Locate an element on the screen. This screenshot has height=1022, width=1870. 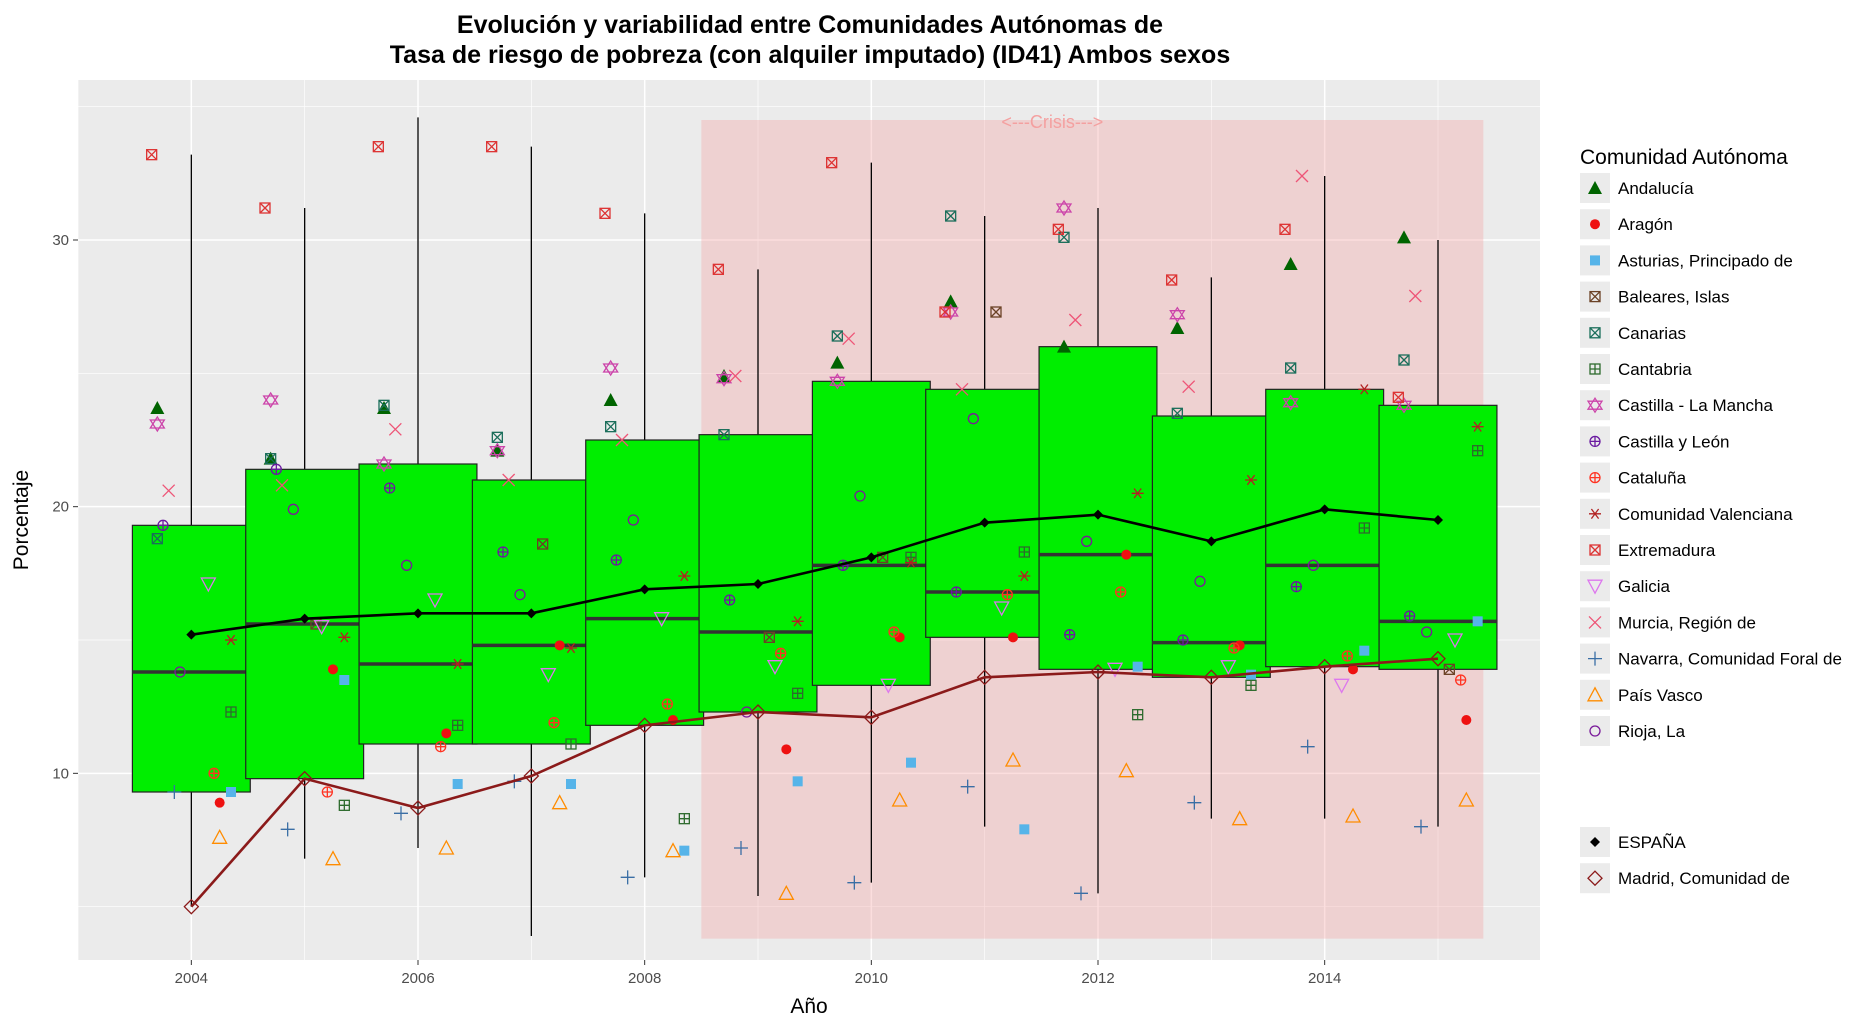
point-canarias is located at coordinates (497, 437).